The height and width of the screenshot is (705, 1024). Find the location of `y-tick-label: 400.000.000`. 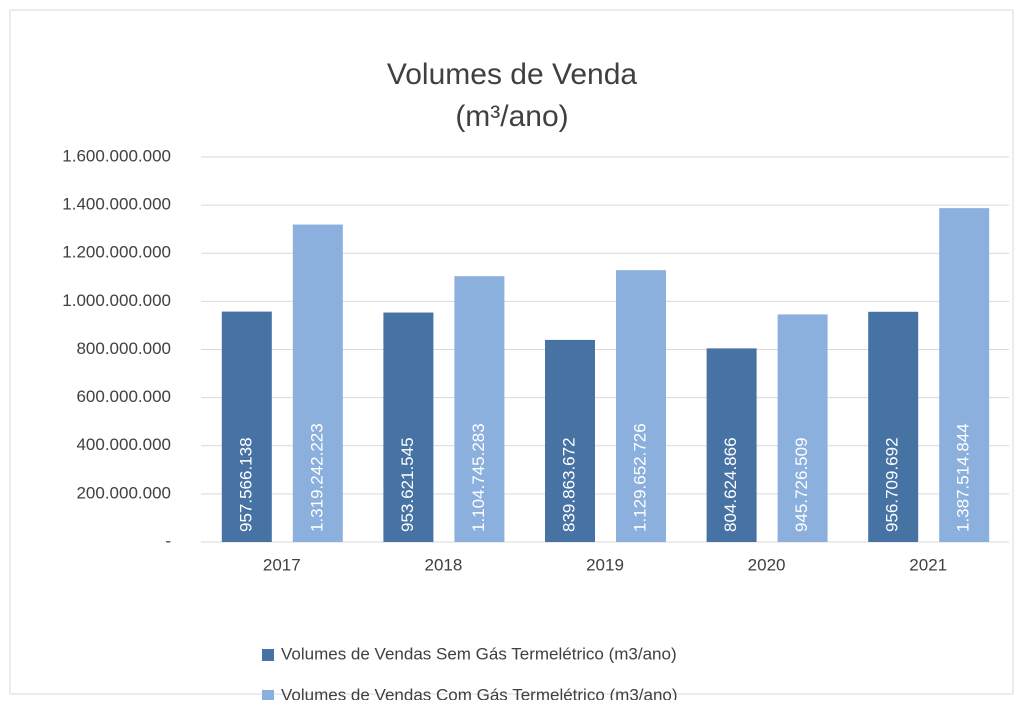

y-tick-label: 400.000.000 is located at coordinates (123, 444).